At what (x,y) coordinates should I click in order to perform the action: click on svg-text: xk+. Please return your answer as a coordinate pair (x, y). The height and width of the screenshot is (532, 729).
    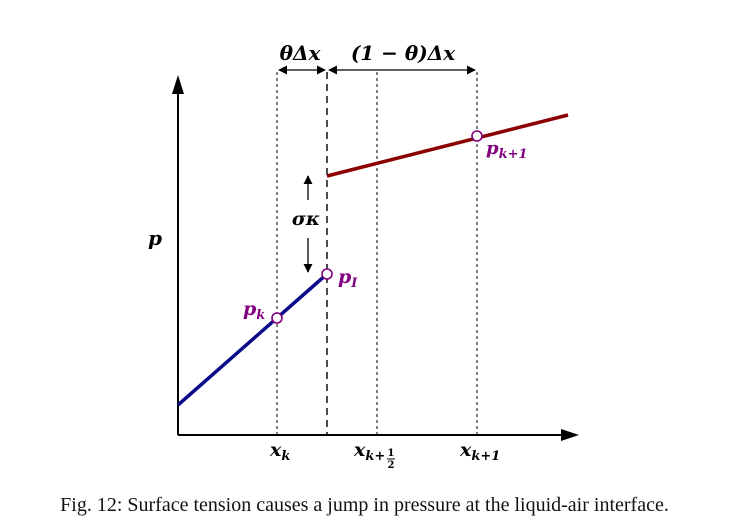
    Looking at the image, I should click on (369, 451).